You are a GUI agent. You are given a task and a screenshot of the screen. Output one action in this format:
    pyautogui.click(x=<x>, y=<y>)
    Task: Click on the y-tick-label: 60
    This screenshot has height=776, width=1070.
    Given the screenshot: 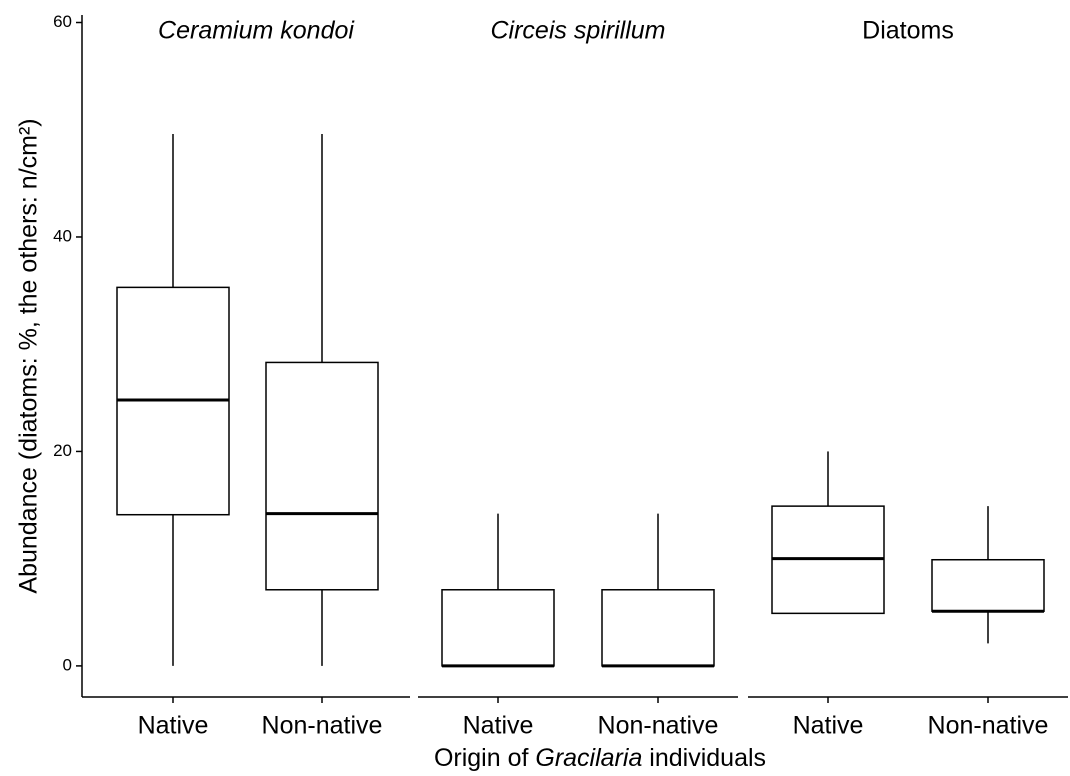 What is the action you would take?
    pyautogui.click(x=62, y=21)
    